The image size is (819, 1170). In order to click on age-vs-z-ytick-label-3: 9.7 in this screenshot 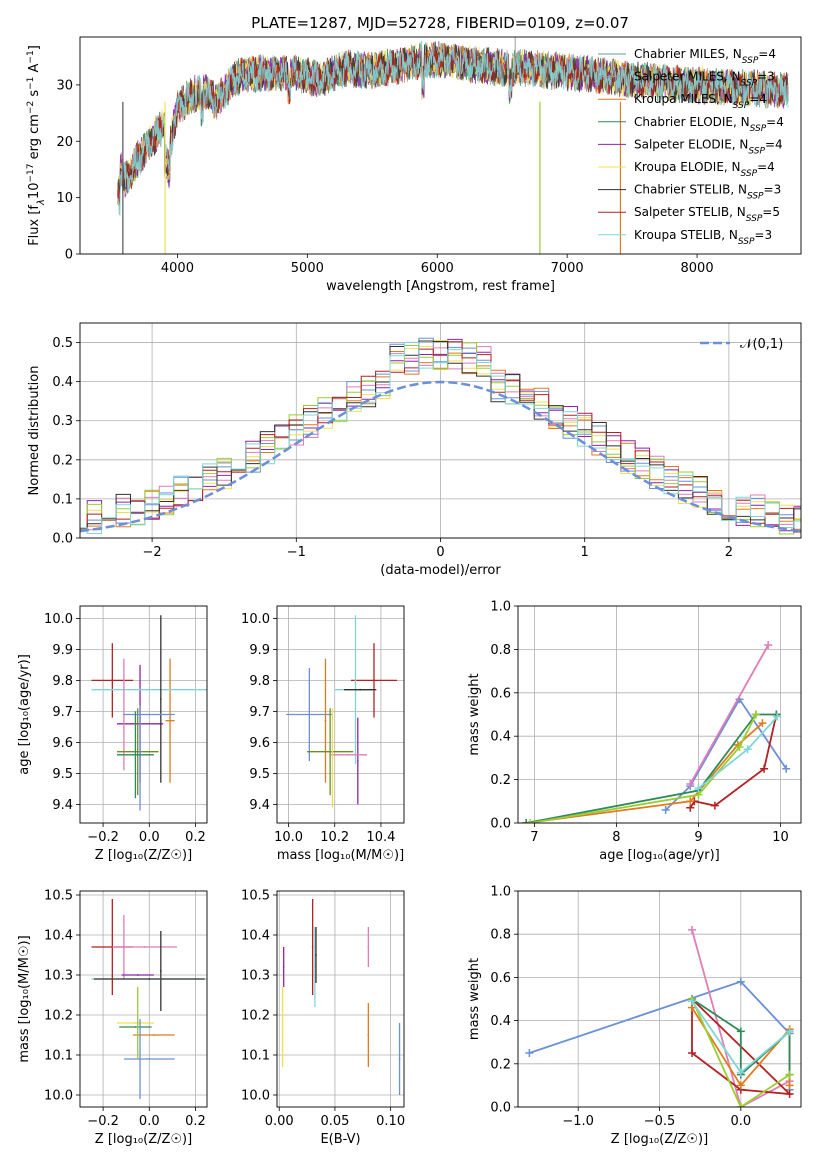, I will do `click(62, 712)`.